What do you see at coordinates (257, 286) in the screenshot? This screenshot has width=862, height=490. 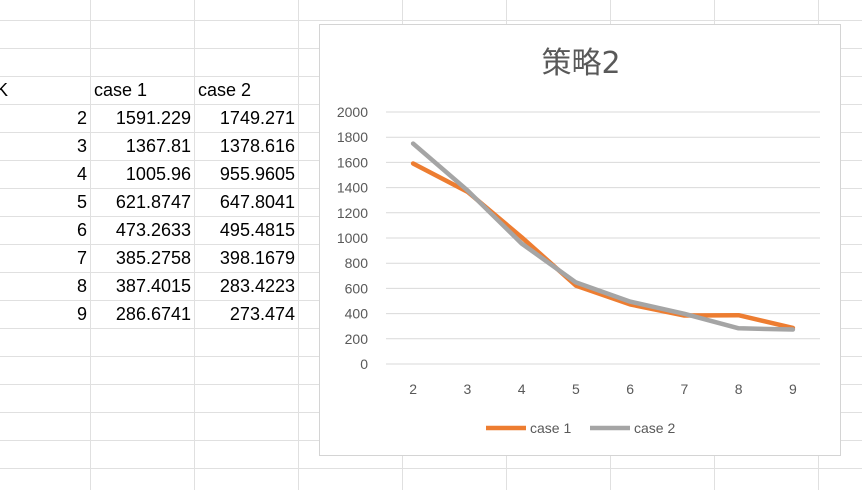 I see `cell-case2: 283.4223` at bounding box center [257, 286].